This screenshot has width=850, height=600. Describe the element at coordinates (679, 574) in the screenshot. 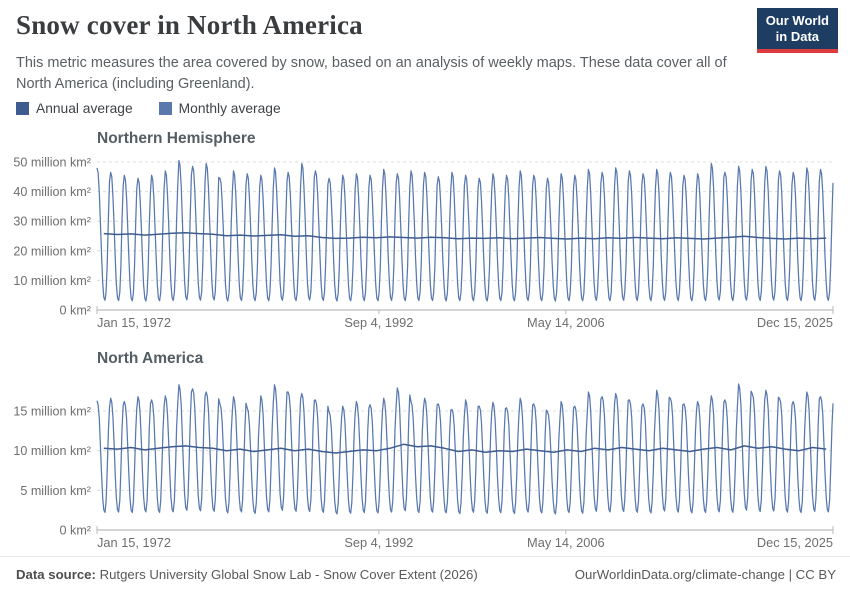

I see `owid-link: OurWorldinData.org/climate-change` at that location.